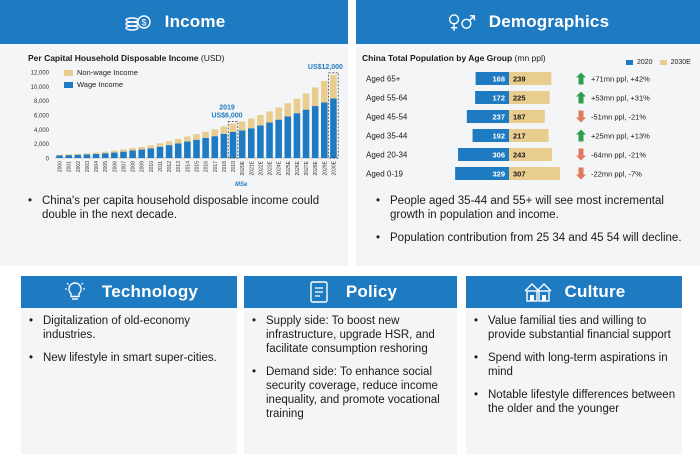 This screenshot has width=700, height=463. Describe the element at coordinates (152, 166) in the screenshot. I see `x-tick-label: 2010` at that location.